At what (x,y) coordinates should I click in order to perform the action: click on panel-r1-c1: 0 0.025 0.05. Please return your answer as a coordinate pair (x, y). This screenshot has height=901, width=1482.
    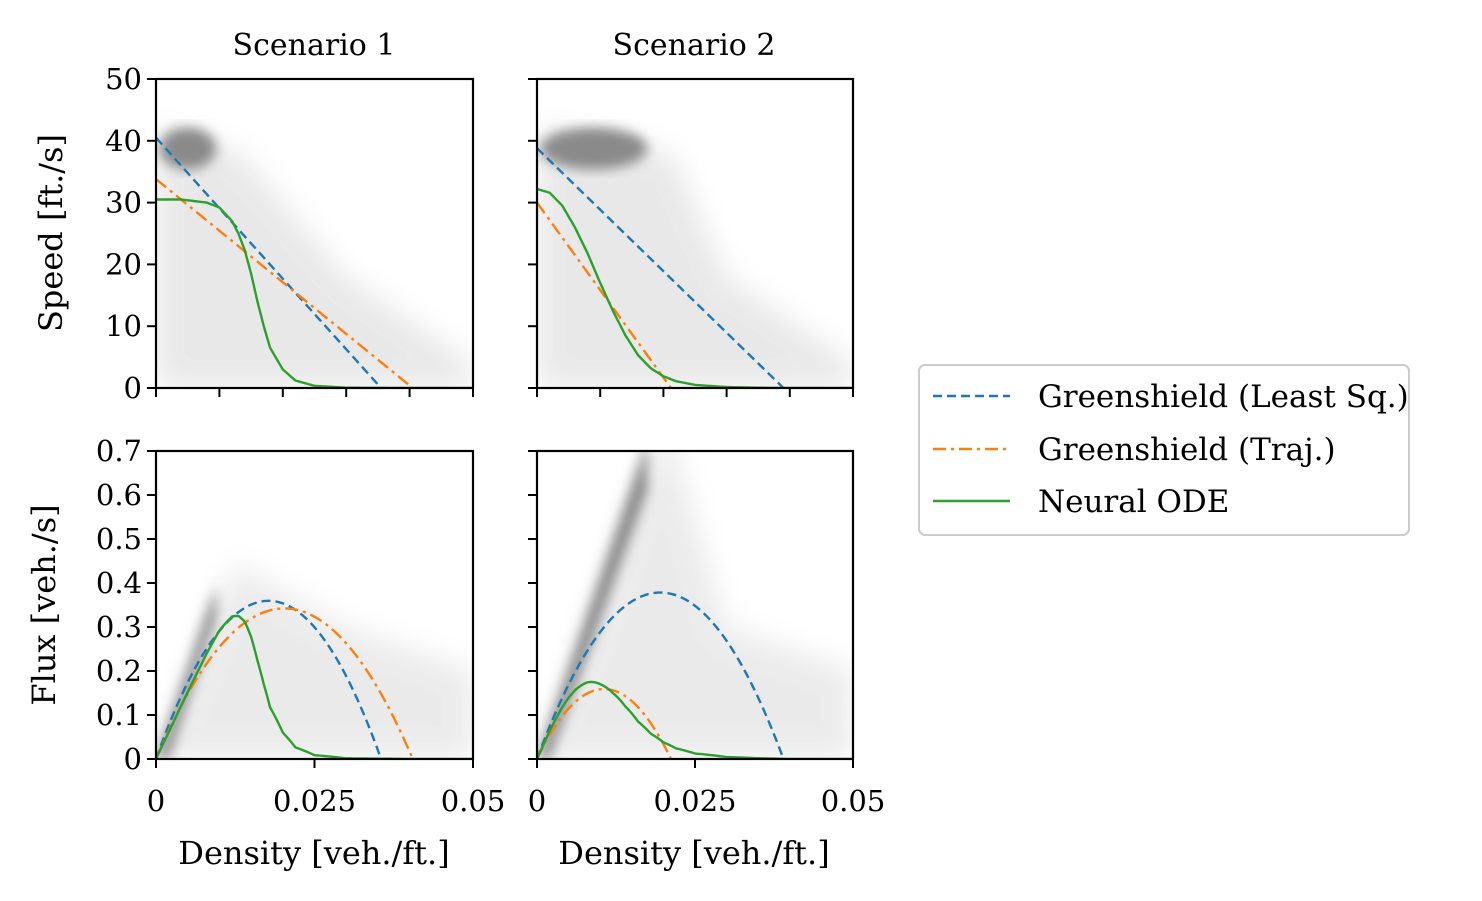
    Looking at the image, I should click on (707, 633).